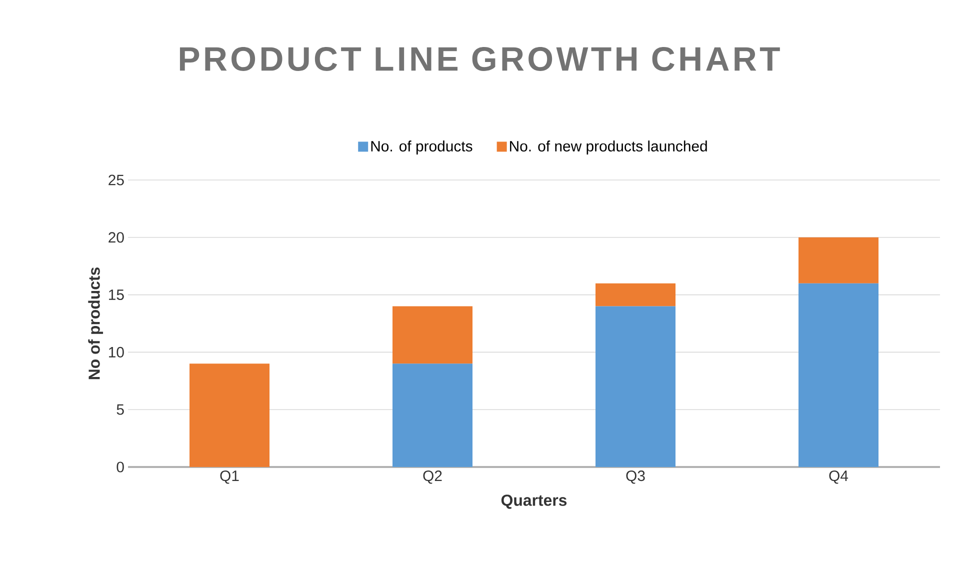  Describe the element at coordinates (96, 323) in the screenshot. I see `y-axis-title: No of products` at that location.